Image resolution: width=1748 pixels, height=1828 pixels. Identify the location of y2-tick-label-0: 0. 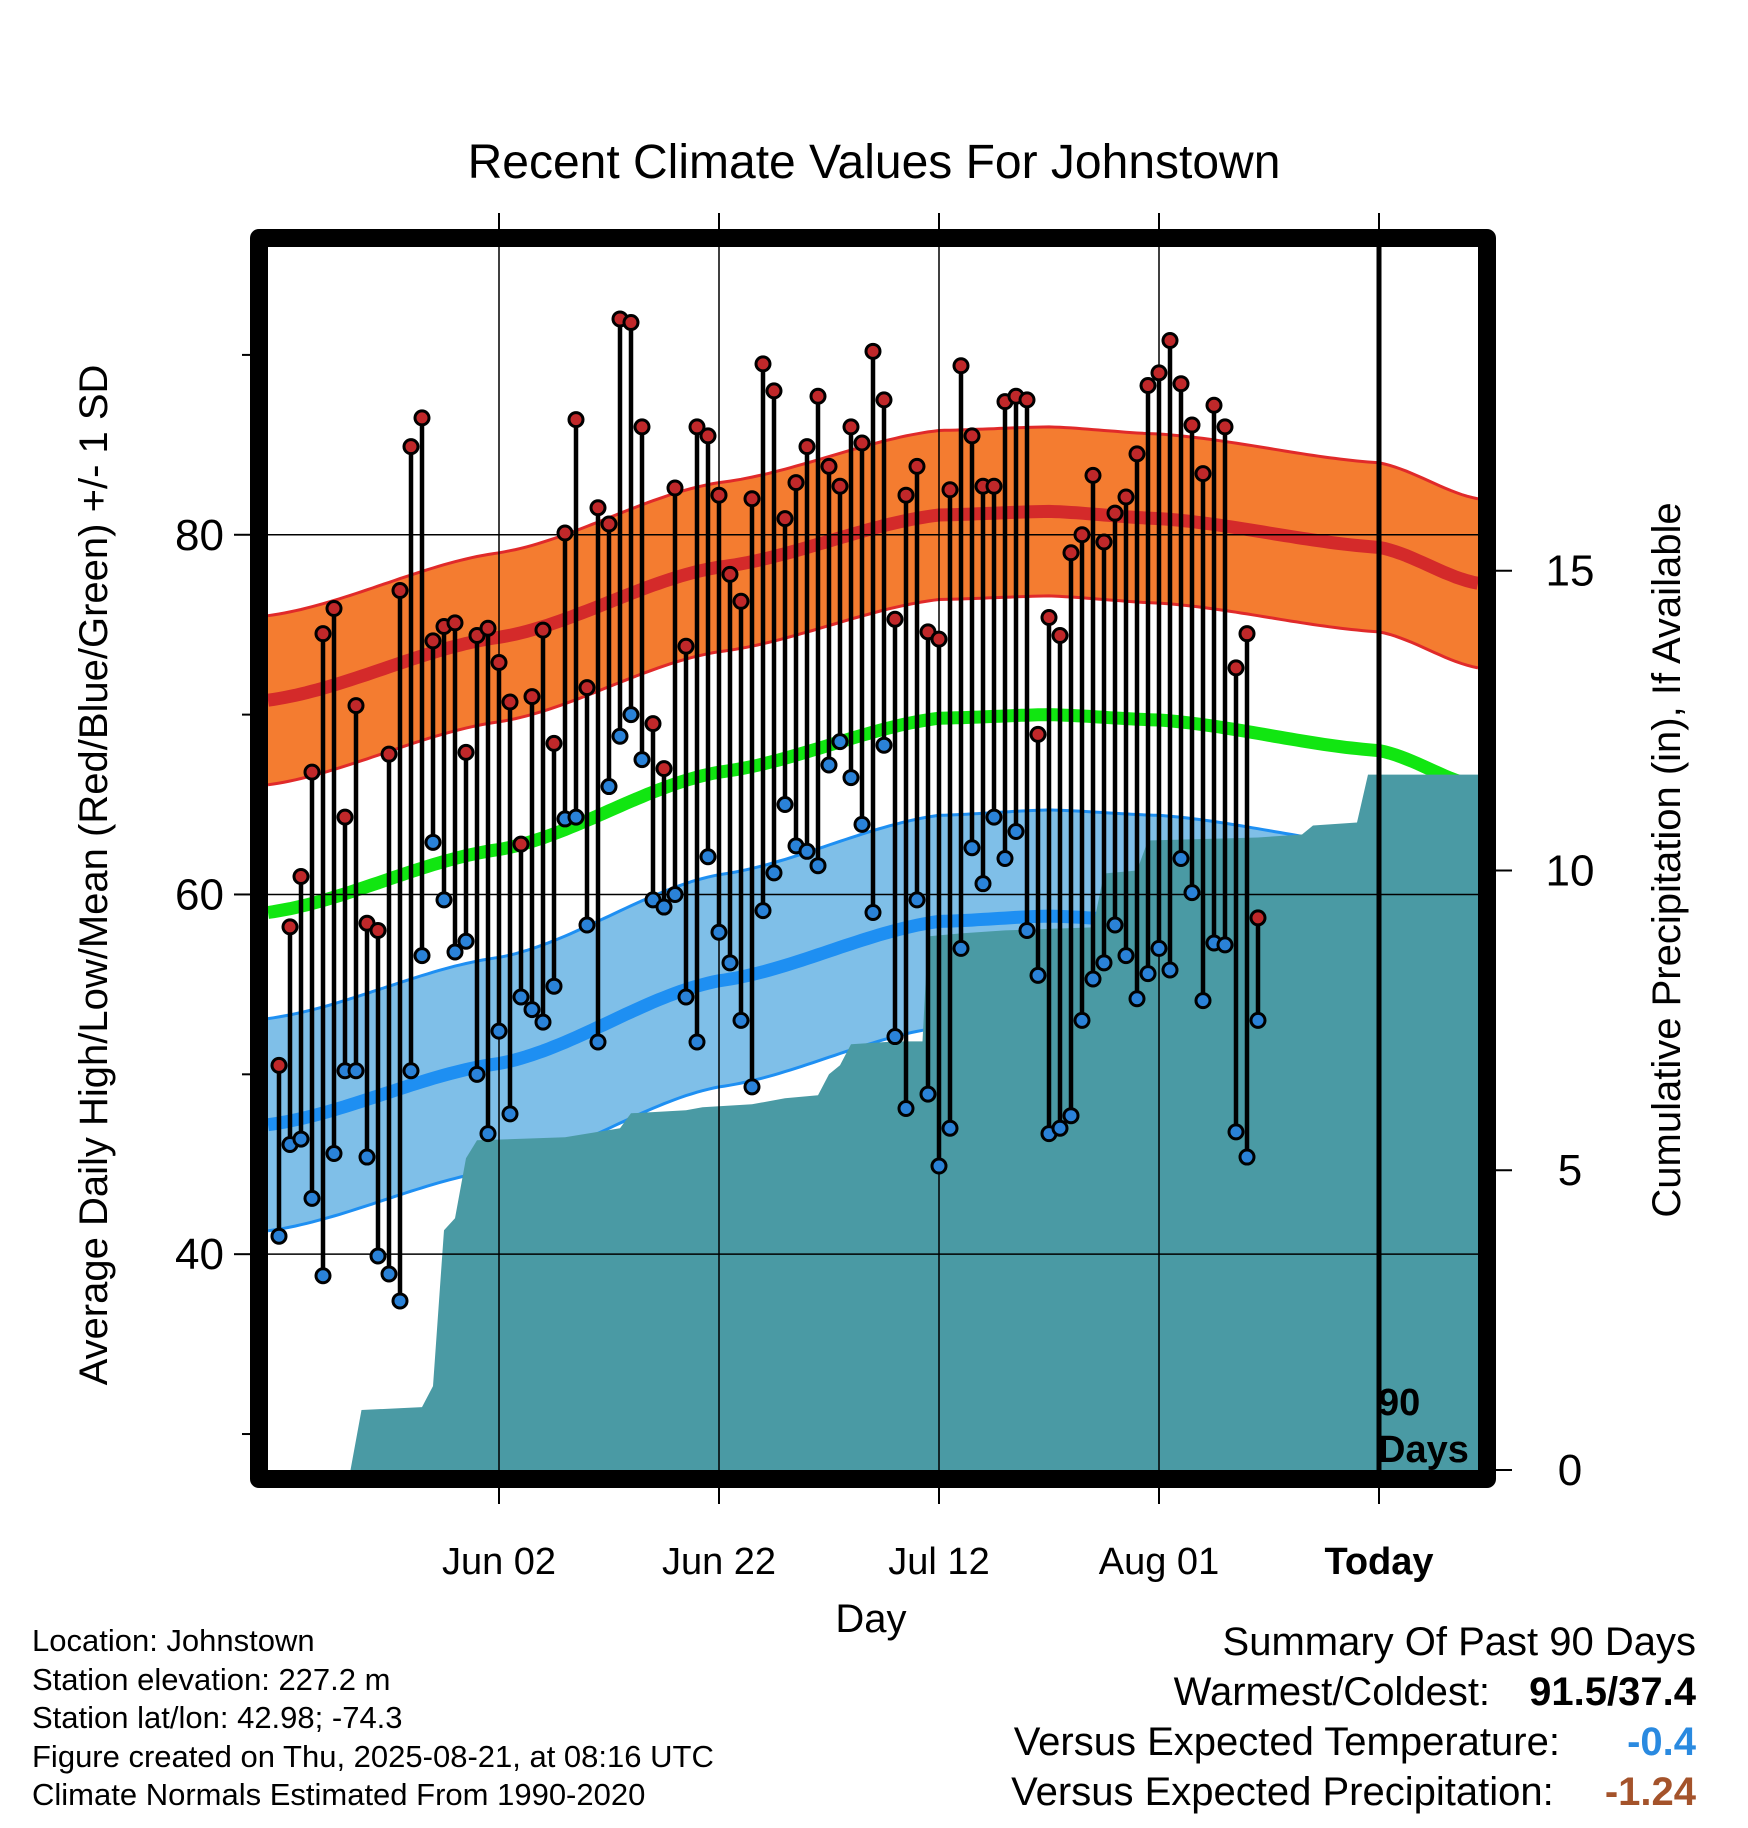
(1570, 1470).